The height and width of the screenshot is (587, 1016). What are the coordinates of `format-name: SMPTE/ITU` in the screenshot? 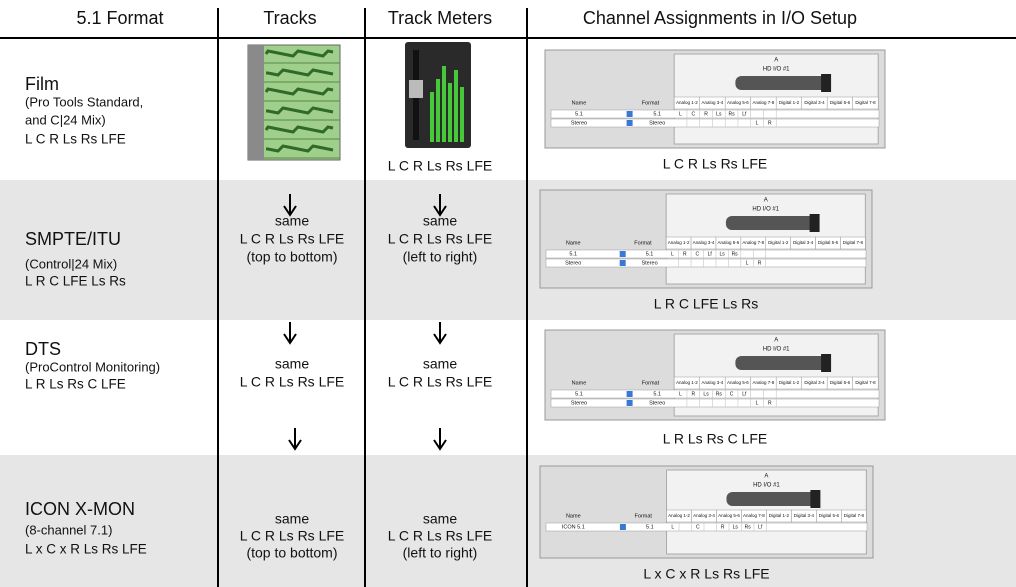 It's located at (73, 239).